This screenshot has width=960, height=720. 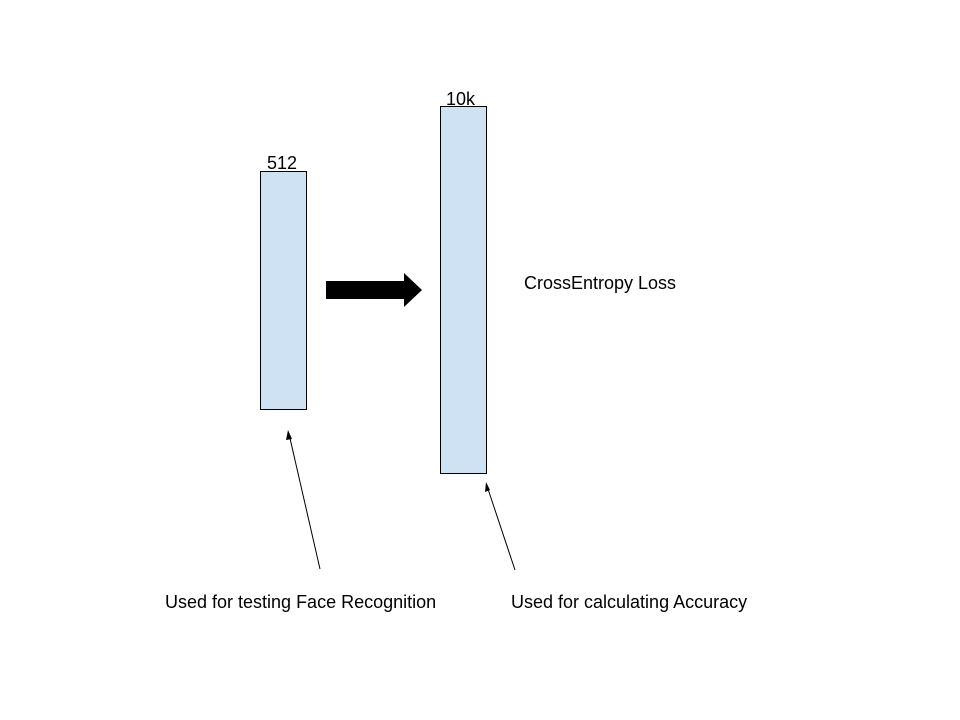 I want to click on classifier-layer-block, so click(x=463, y=290).